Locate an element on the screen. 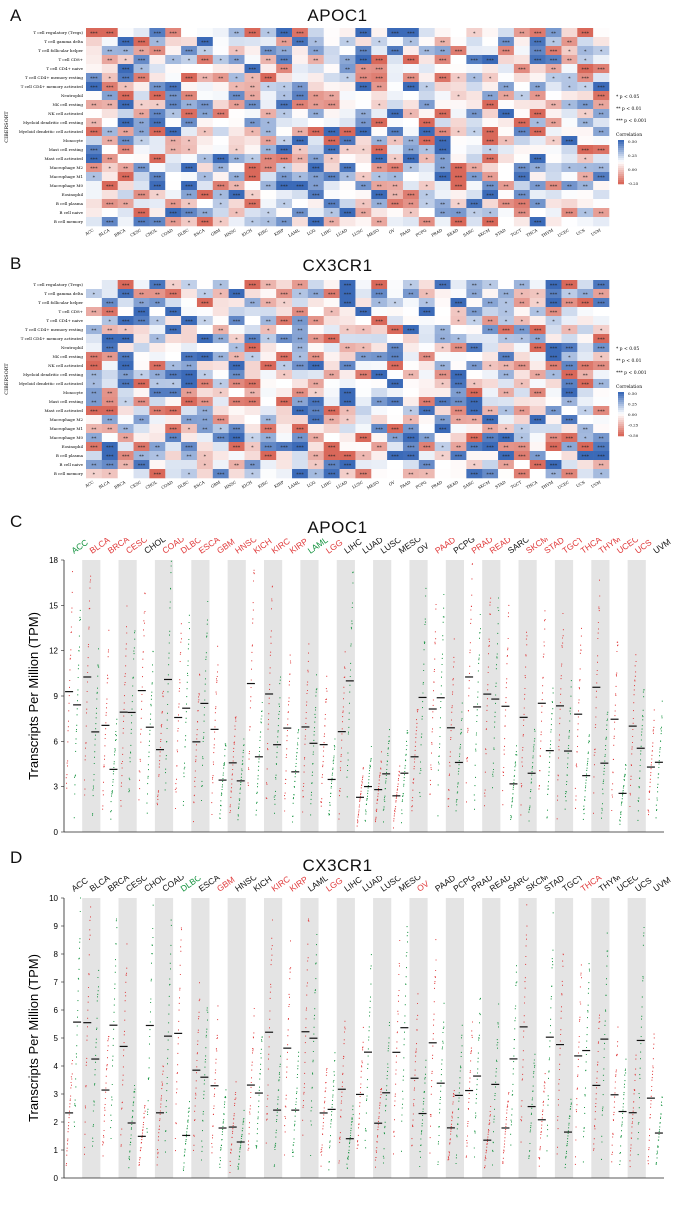 The width and height of the screenshot is (675, 1205). heatmap-col-label: UCEC is located at coordinates (563, 485).